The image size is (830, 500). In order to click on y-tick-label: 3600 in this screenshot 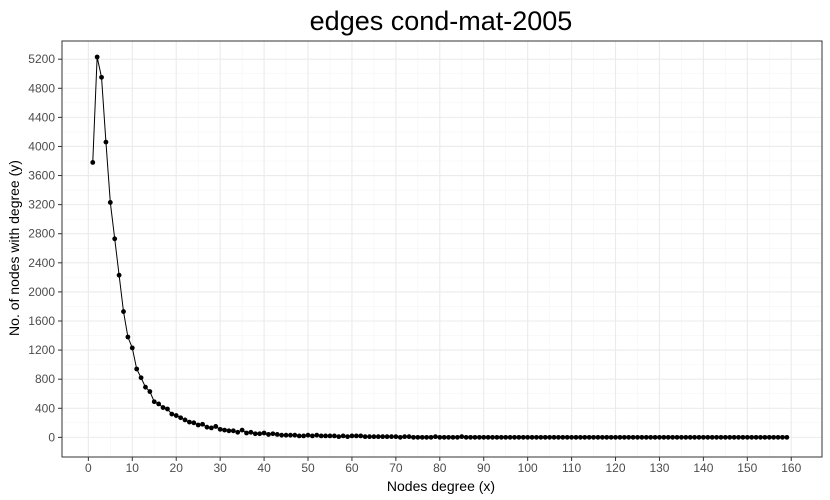, I will do `click(41, 176)`.